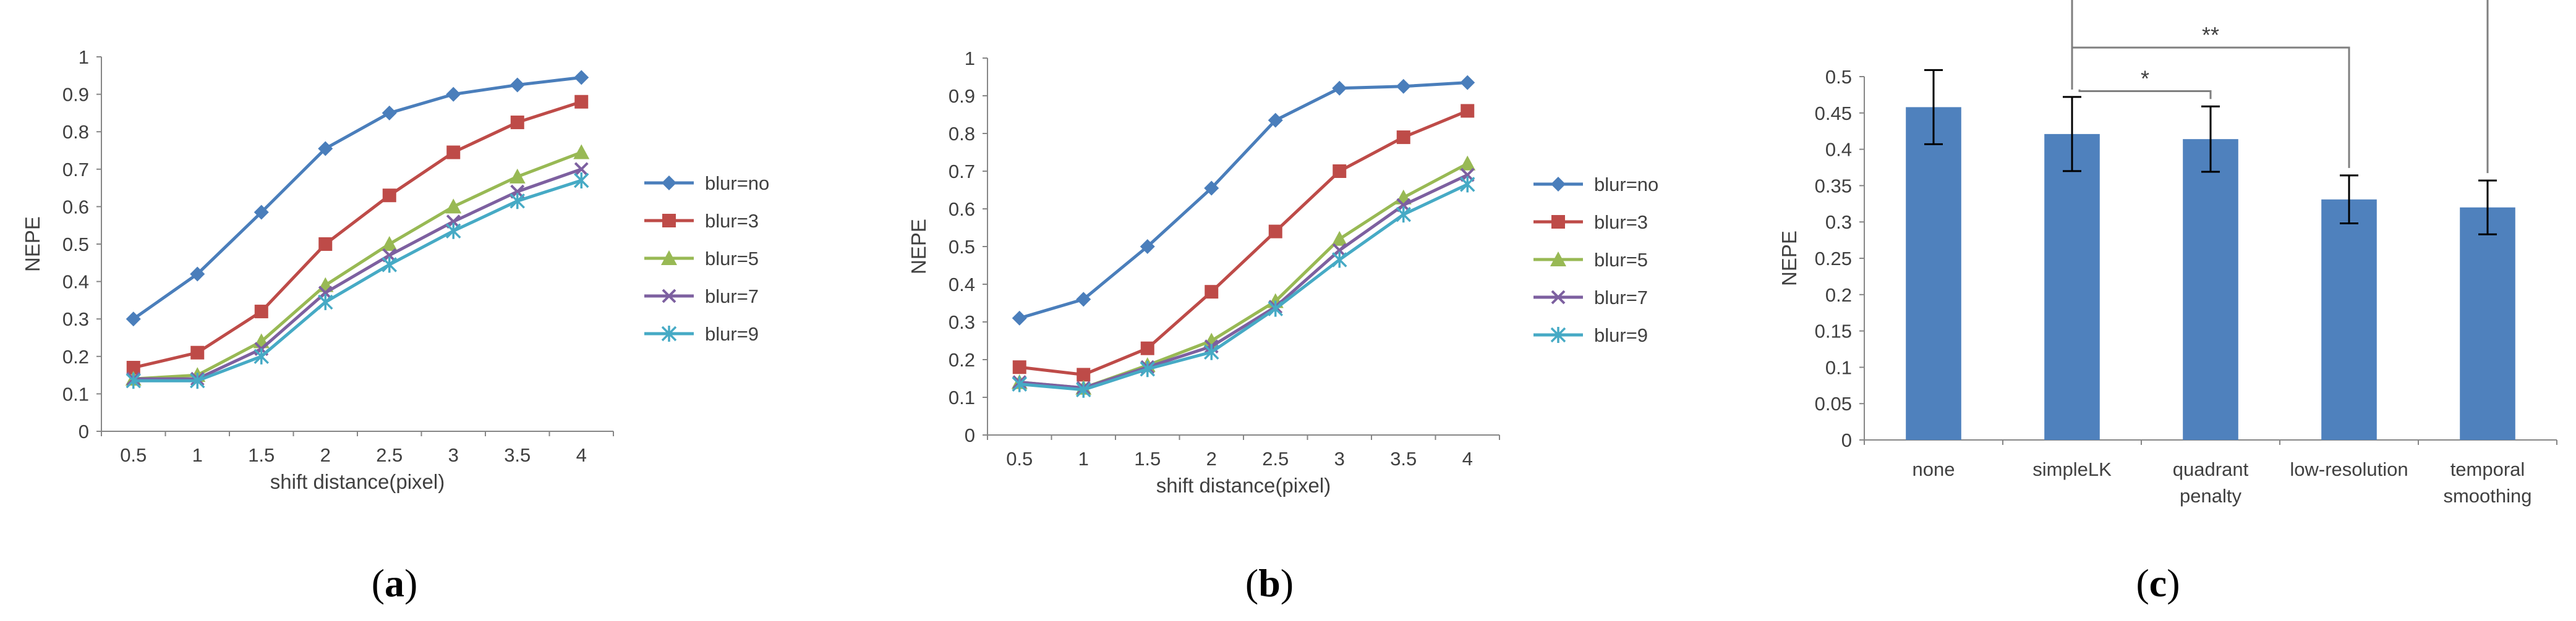 This screenshot has height=621, width=2576. What do you see at coordinates (1083, 459) in the screenshot?
I see `x-tick-label: 1` at bounding box center [1083, 459].